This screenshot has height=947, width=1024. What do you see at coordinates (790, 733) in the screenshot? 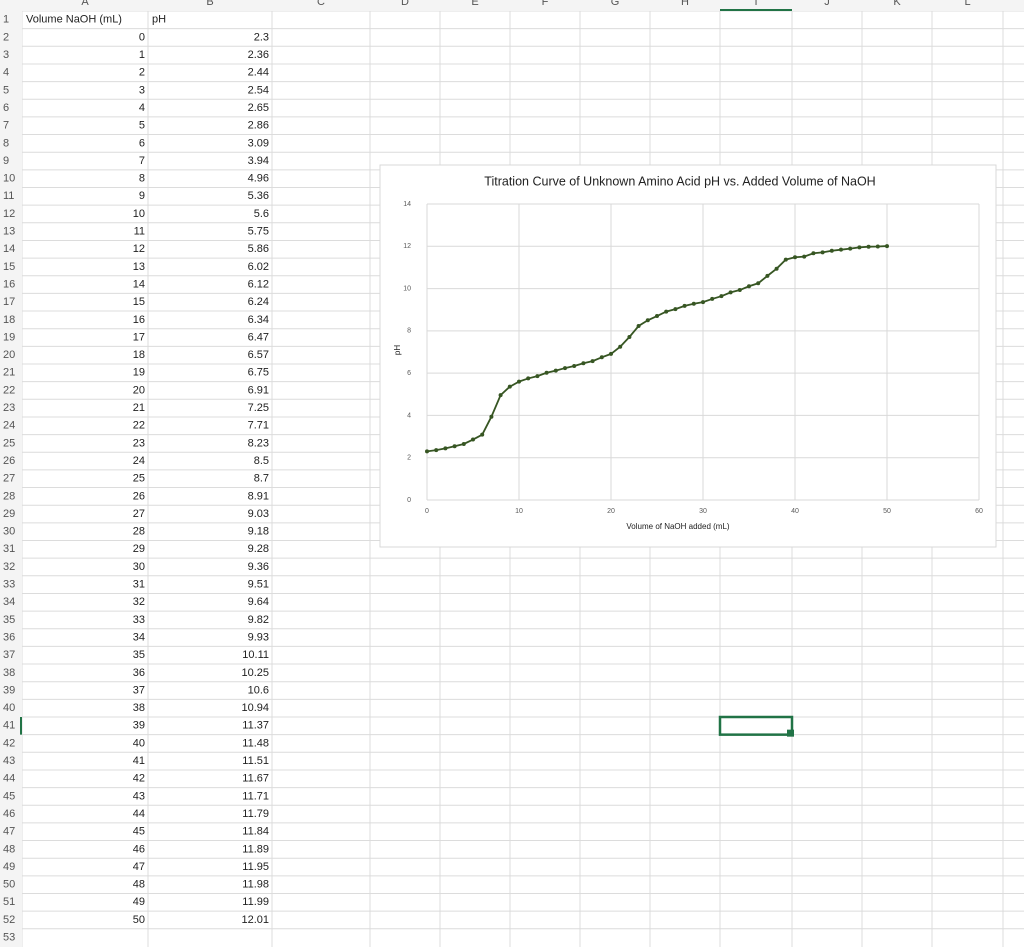
I see `fill-handle` at bounding box center [790, 733].